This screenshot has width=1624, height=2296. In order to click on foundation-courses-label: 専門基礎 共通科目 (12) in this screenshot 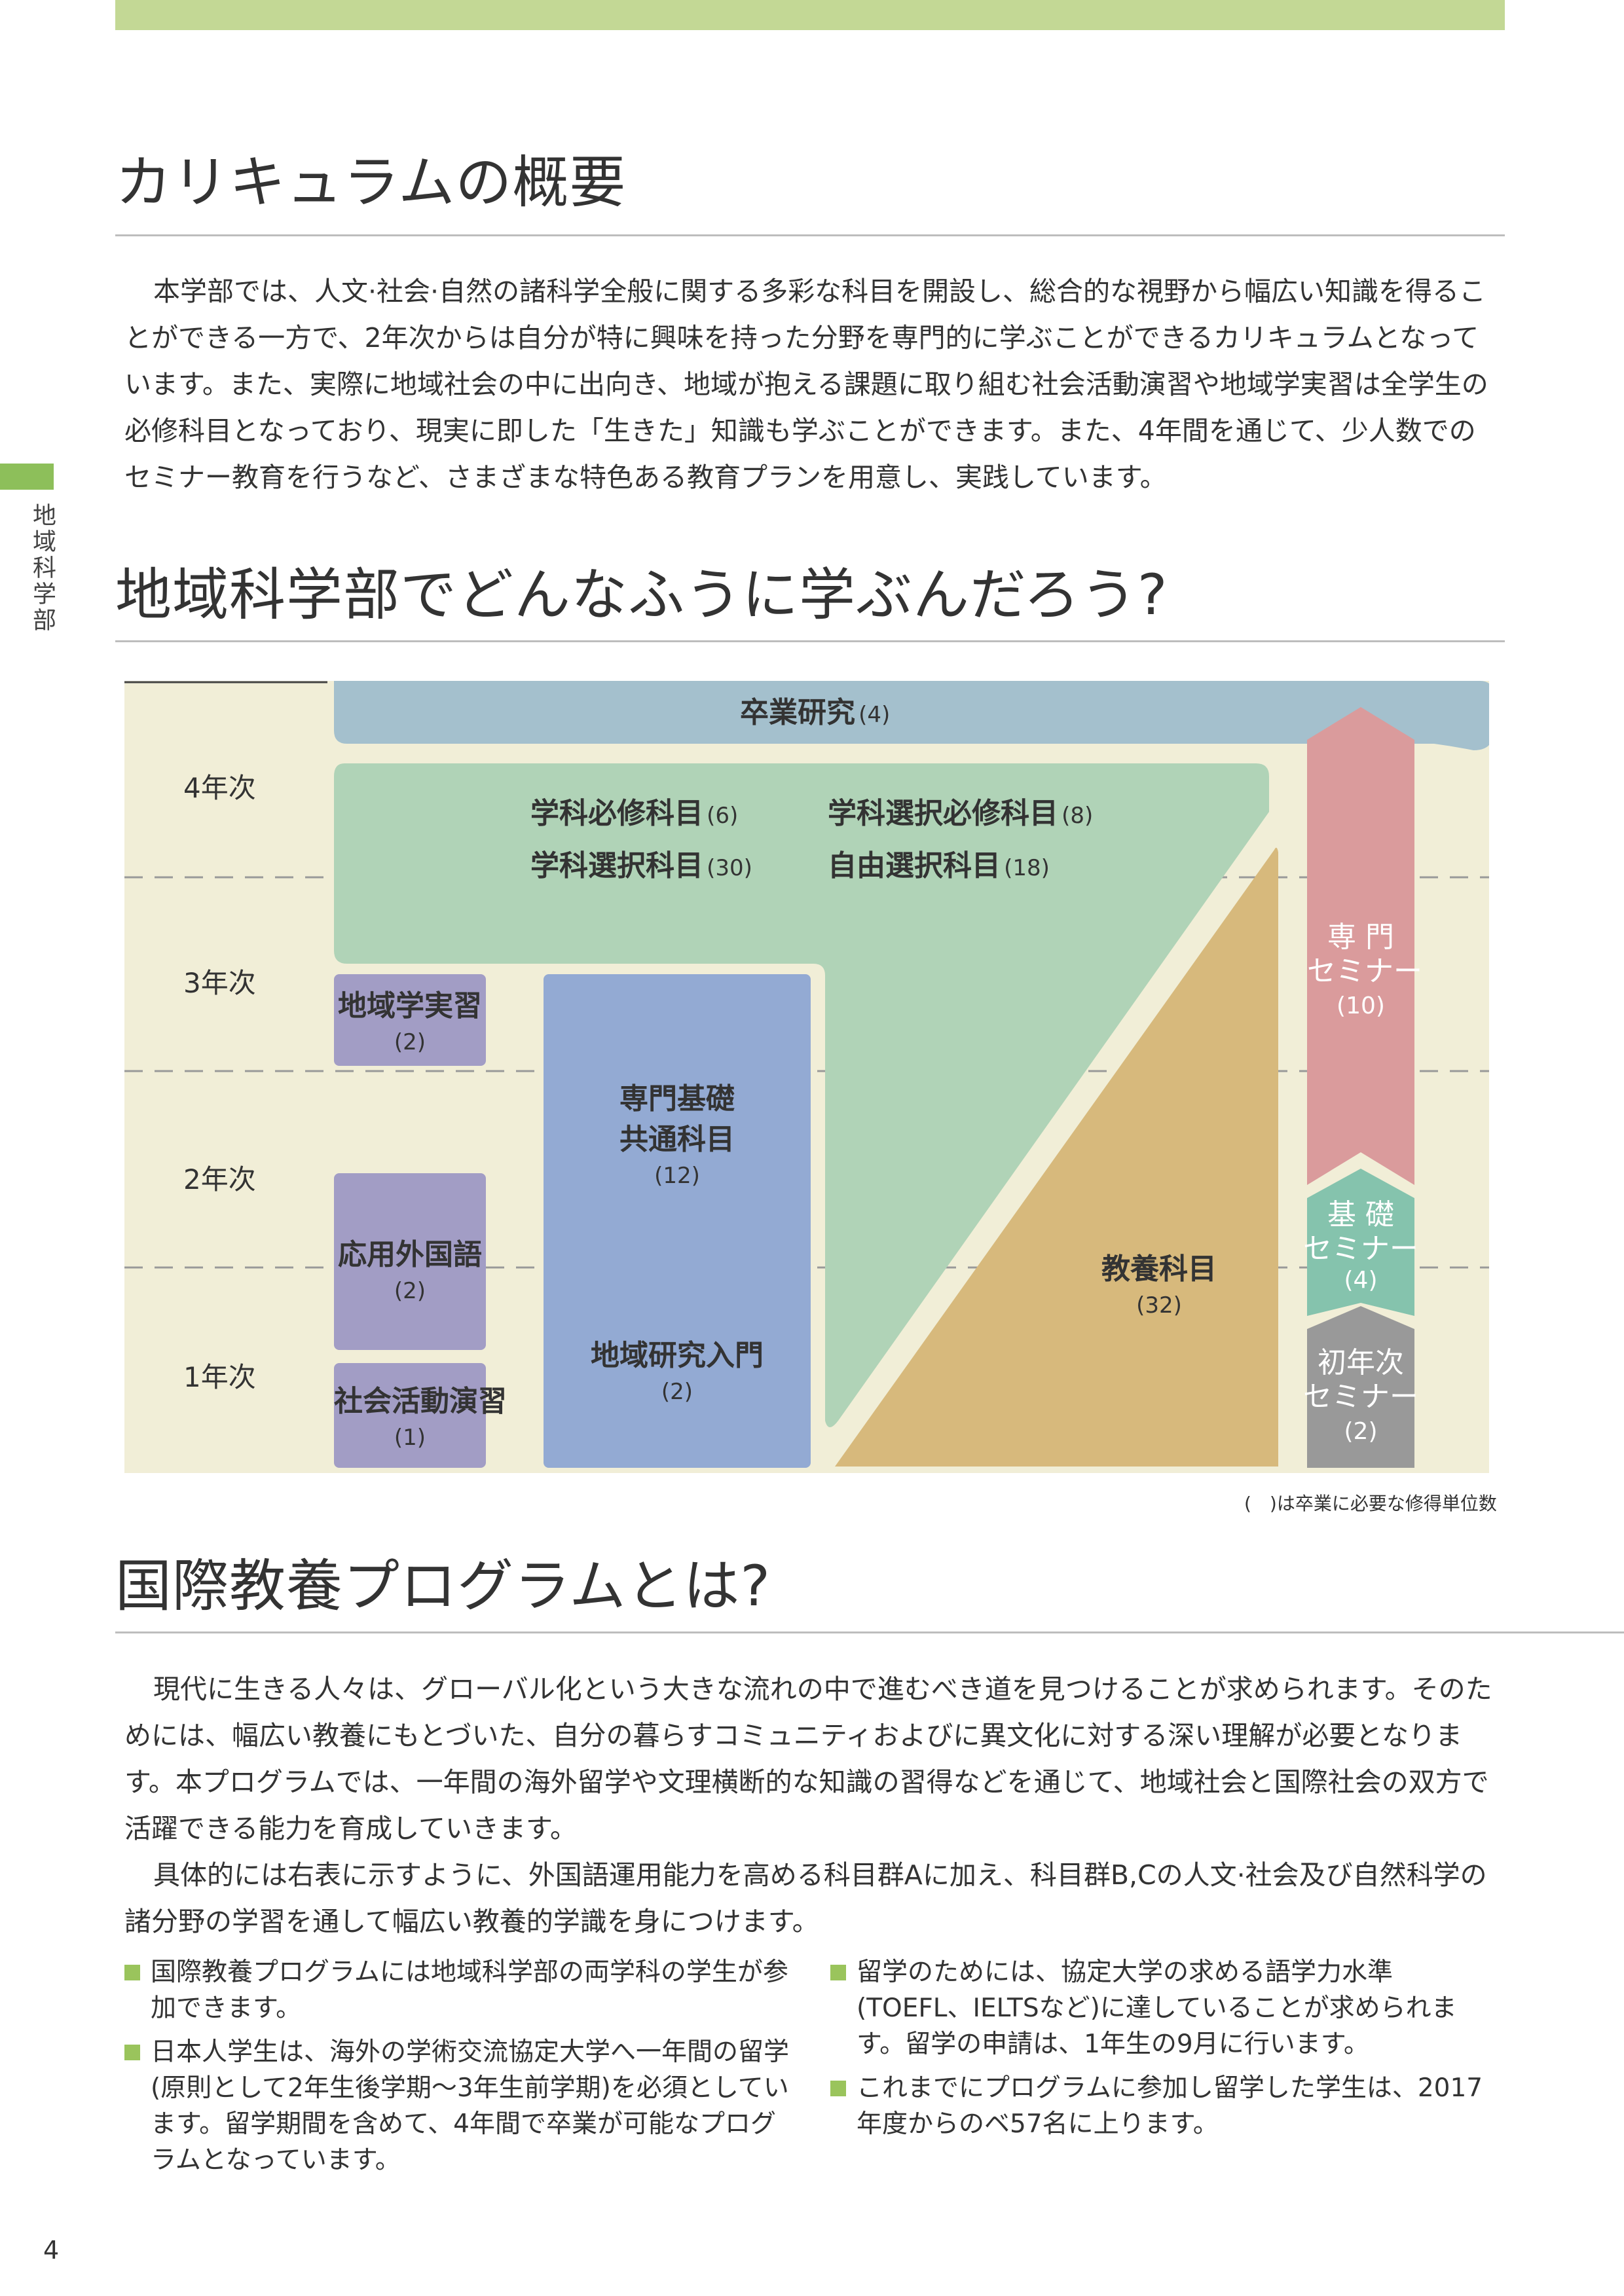, I will do `click(677, 1135)`.